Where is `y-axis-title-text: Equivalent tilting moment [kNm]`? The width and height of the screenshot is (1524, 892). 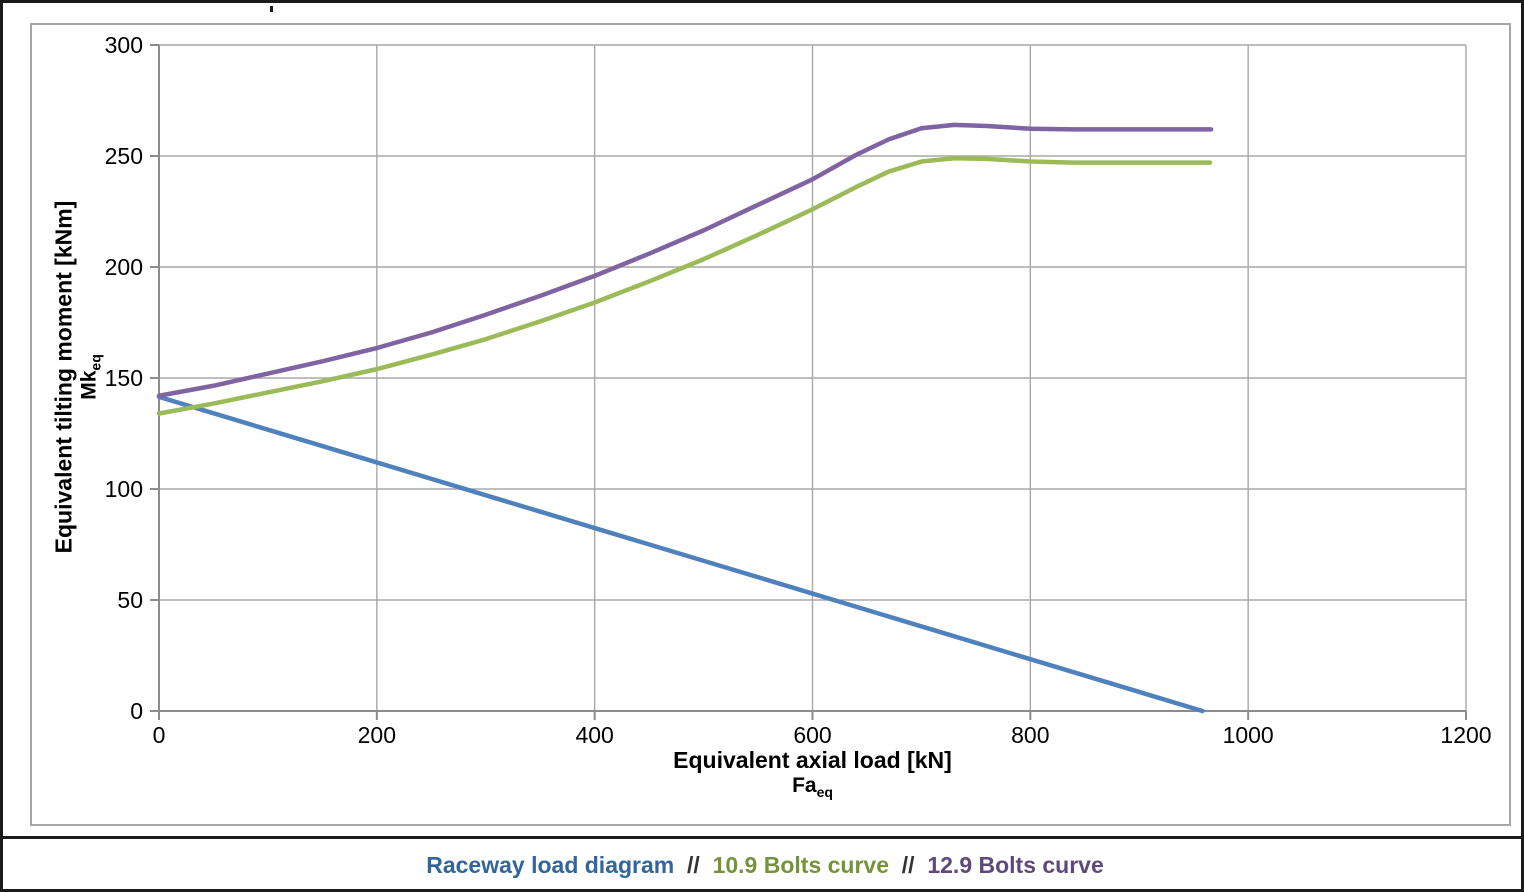 y-axis-title-text: Equivalent tilting moment [kNm] is located at coordinates (63, 377).